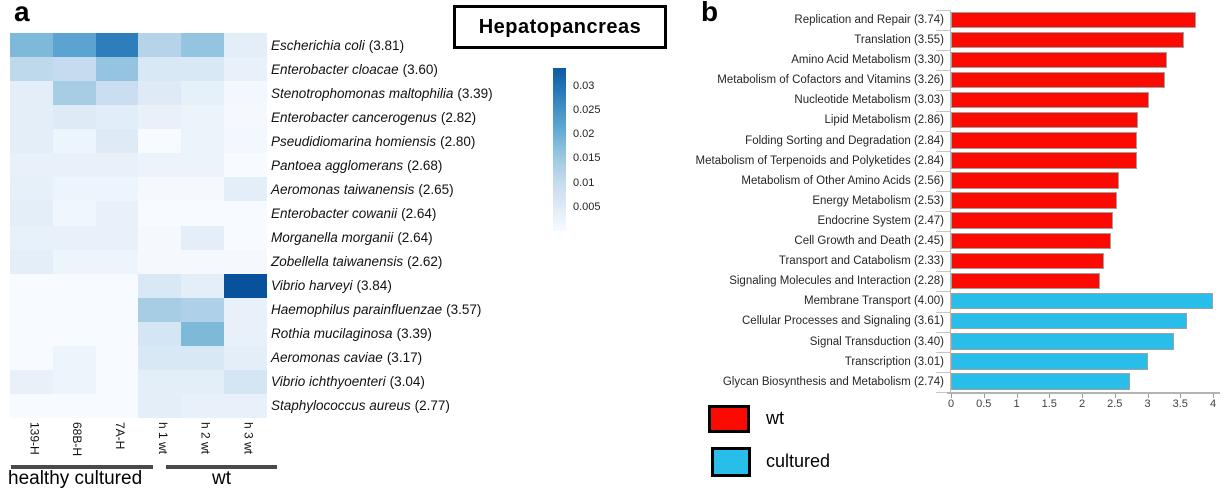  What do you see at coordinates (560, 26) in the screenshot?
I see `tissue-title: Hepatopancreas` at bounding box center [560, 26].